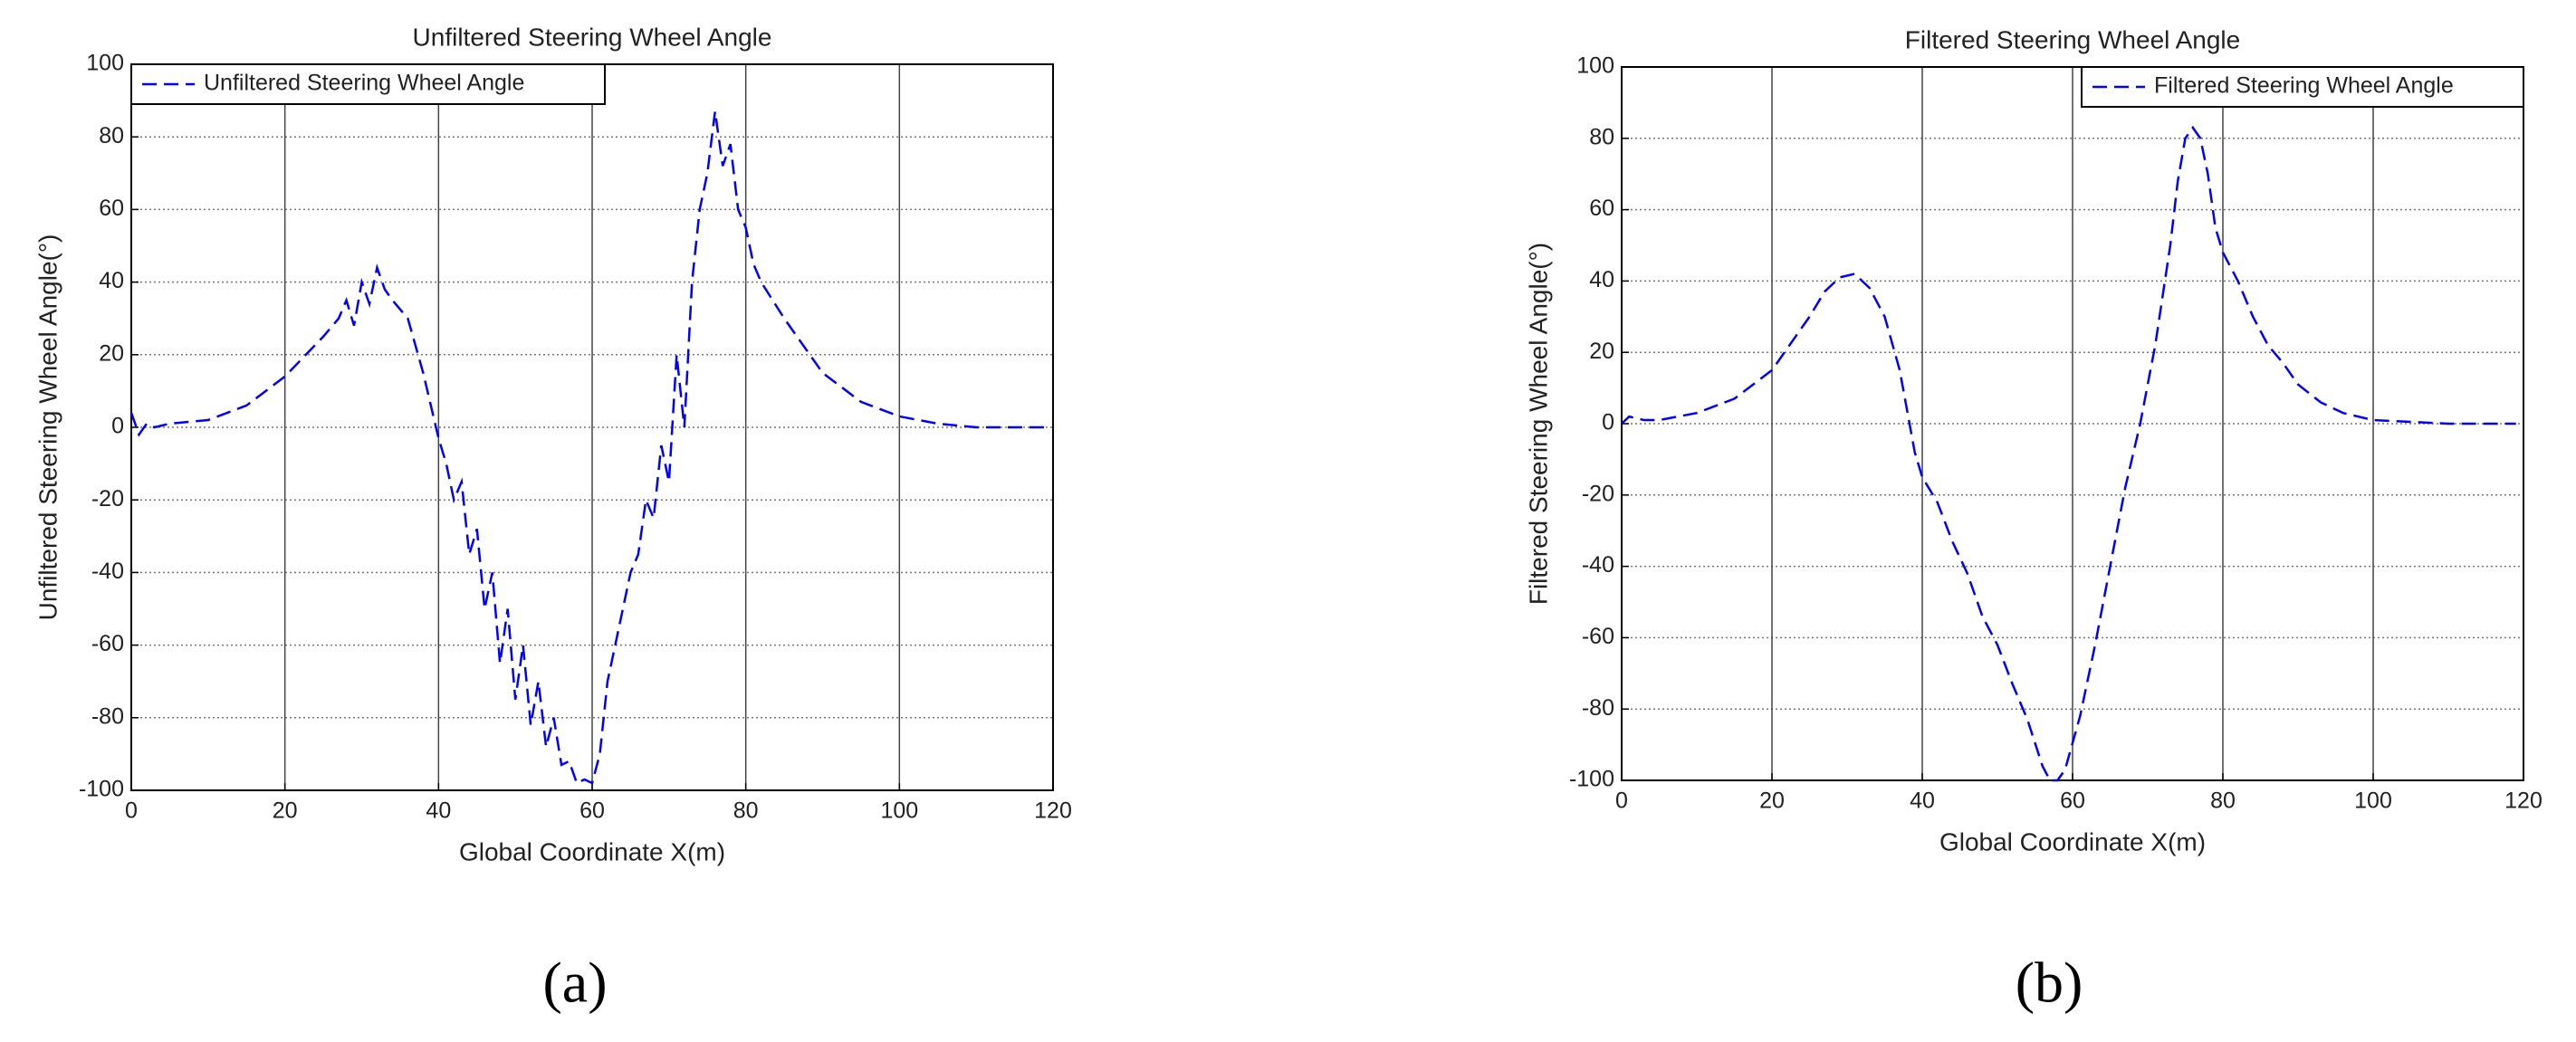 This screenshot has height=1042, width=2576. I want to click on legend-label: Unfiltered Steering Wheel Angle, so click(364, 83).